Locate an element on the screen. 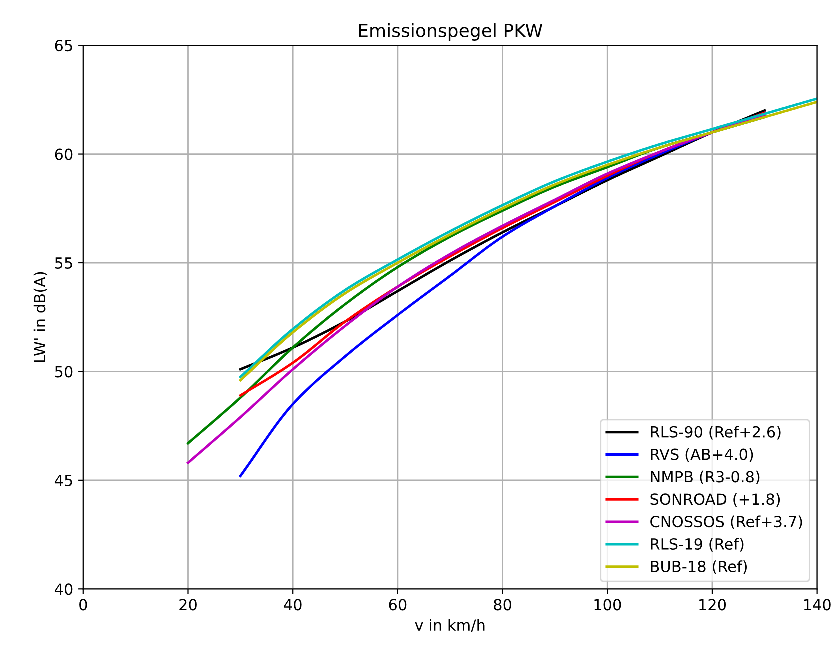 The height and width of the screenshot is (651, 834). y-axis-title: LW' in dB(A) is located at coordinates (41, 317).